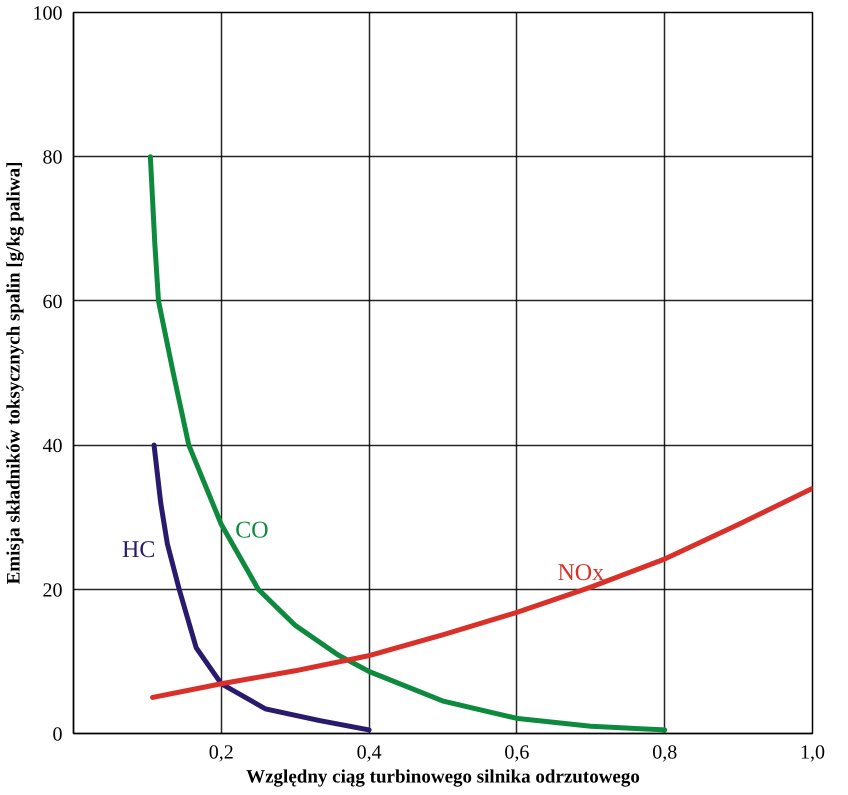 This screenshot has width=848, height=795. I want to click on x-tick-label: 0,8, so click(665, 753).